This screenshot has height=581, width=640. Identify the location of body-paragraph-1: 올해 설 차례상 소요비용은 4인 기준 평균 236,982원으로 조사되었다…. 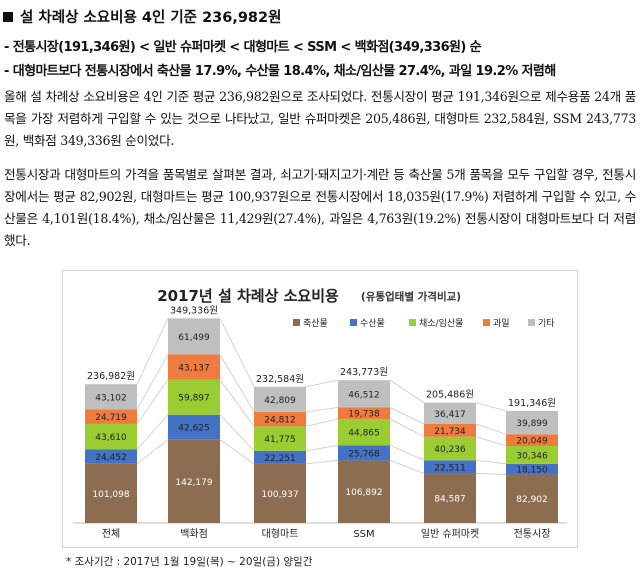
(320, 118).